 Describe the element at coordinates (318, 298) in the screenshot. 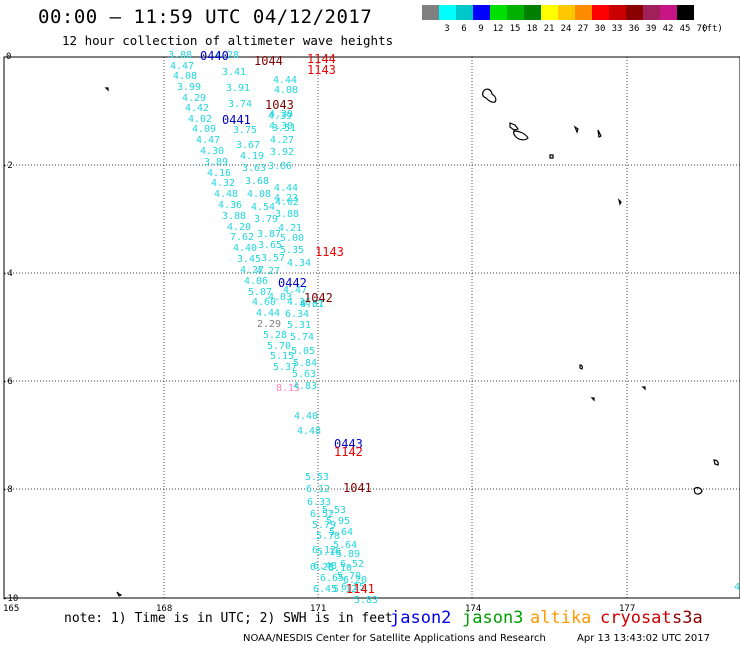

I see `pass-label-cryosat: 1042` at that location.